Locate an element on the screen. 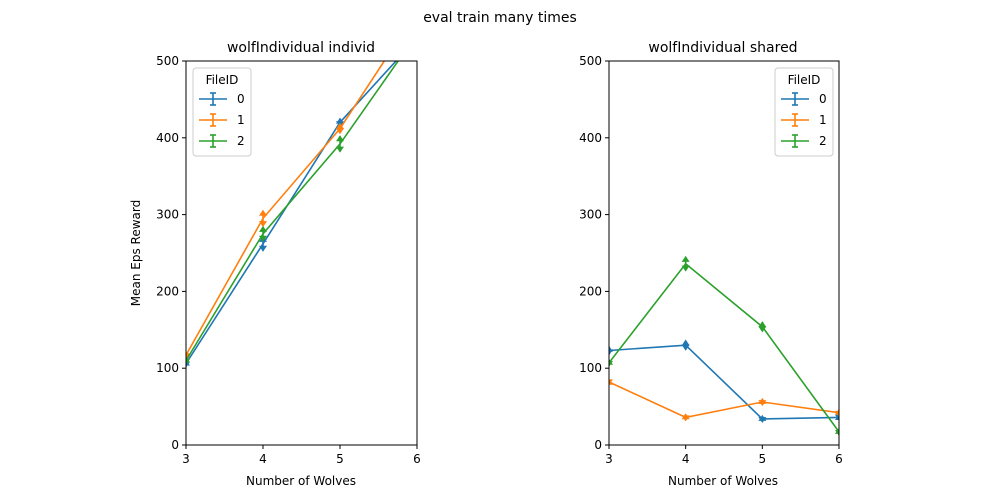 The image size is (1000, 500). y-axis-label: Mean Eps Reward is located at coordinates (136, 253).